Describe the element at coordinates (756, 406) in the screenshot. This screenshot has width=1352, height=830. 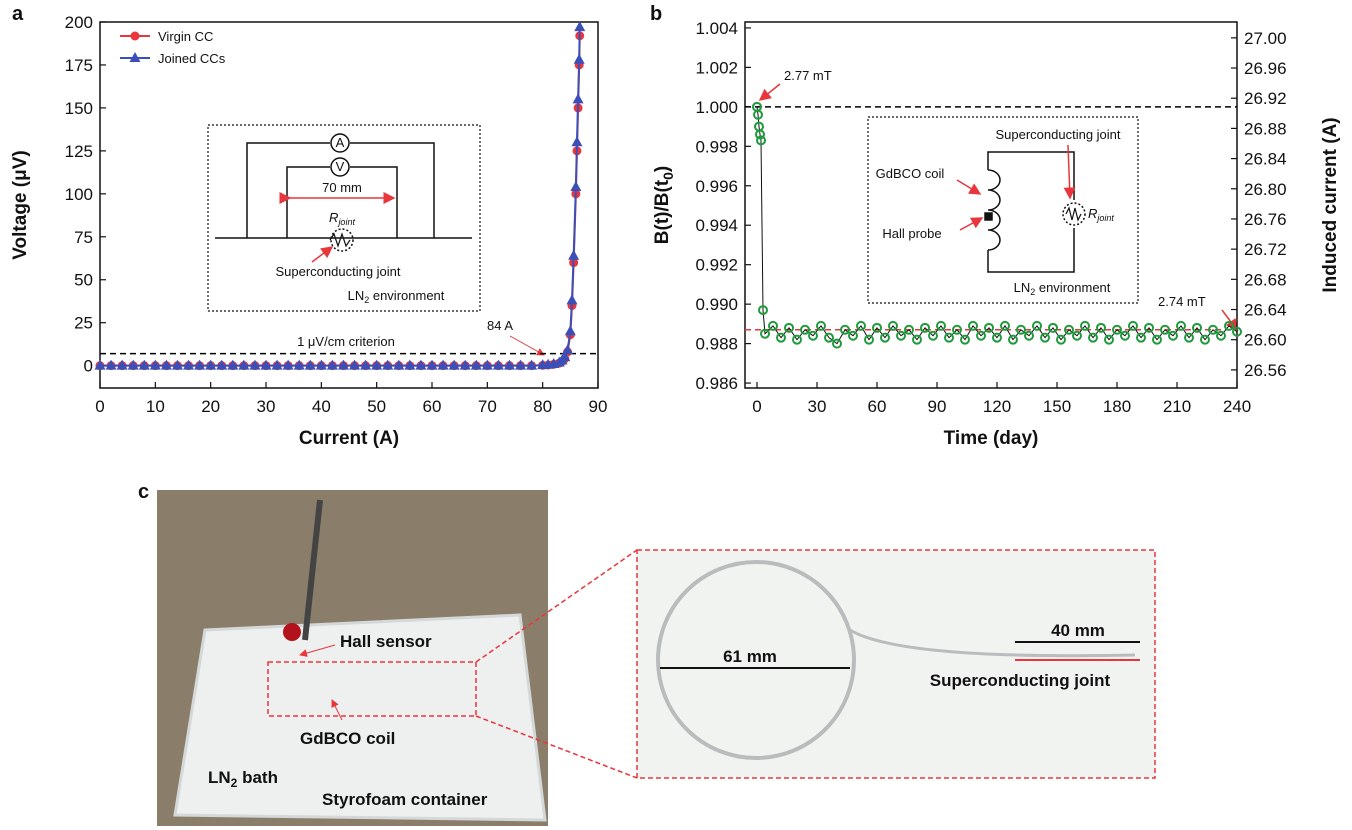
I see `x-tick-label: 0` at that location.